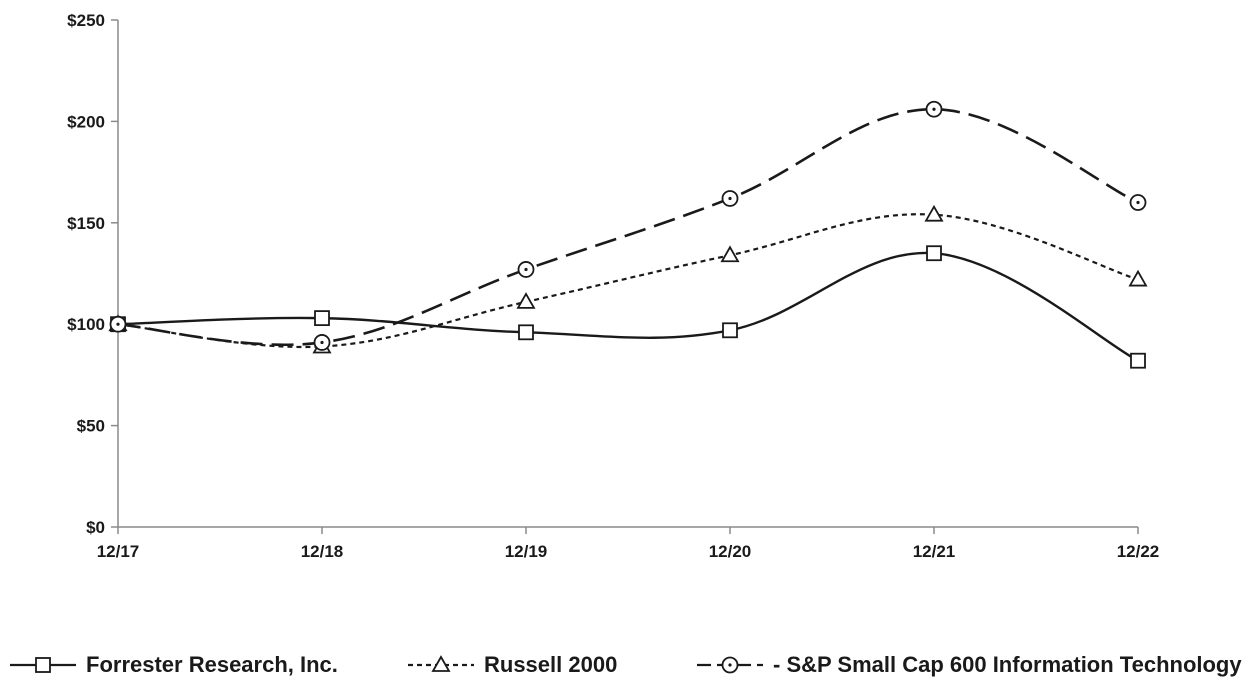 The image size is (1258, 691). I want to click on legend-item: Russell 2000, so click(512, 664).